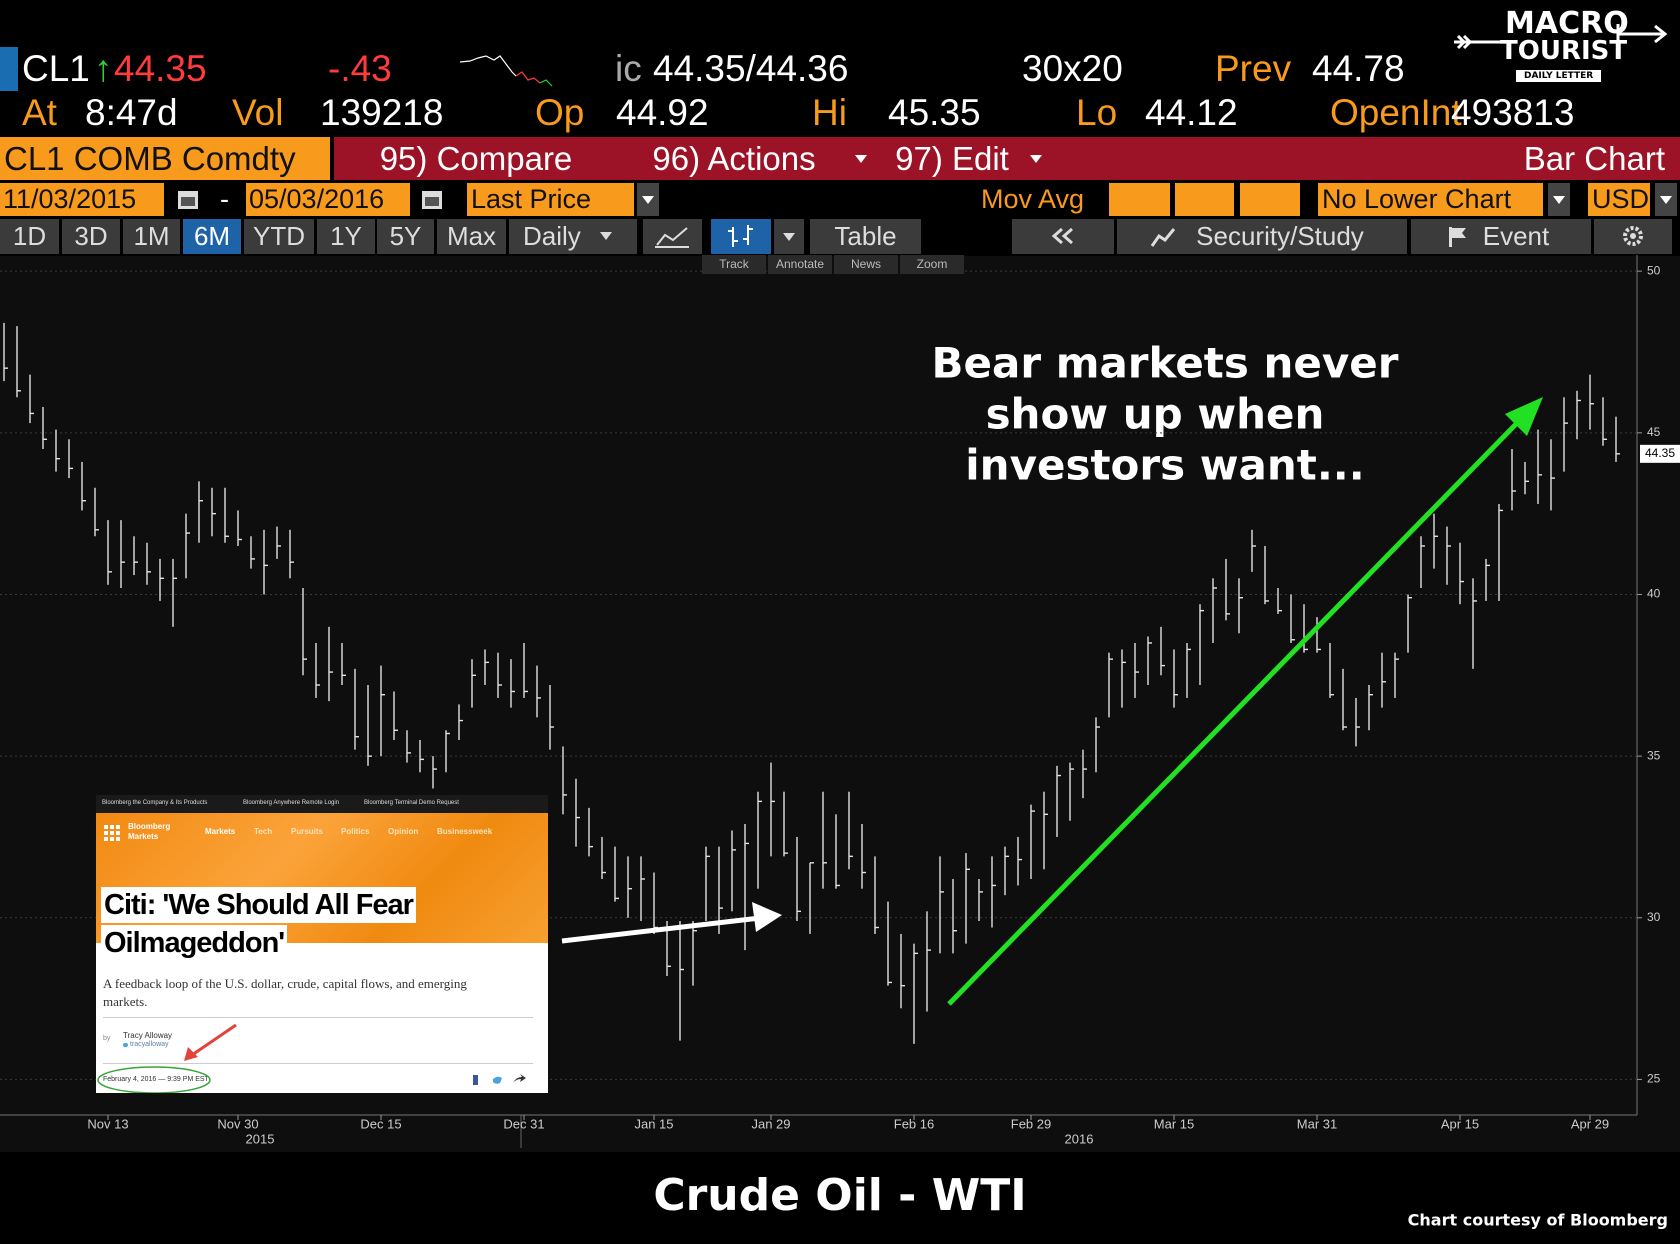 The width and height of the screenshot is (1680, 1244). What do you see at coordinates (1163, 237) in the screenshot?
I see `study-icon` at bounding box center [1163, 237].